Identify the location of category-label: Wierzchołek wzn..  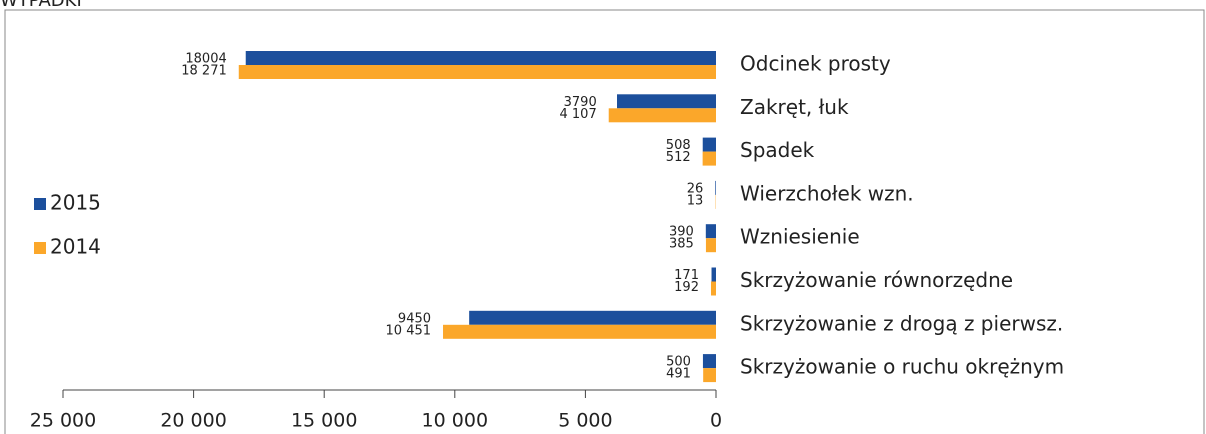
(827, 193).